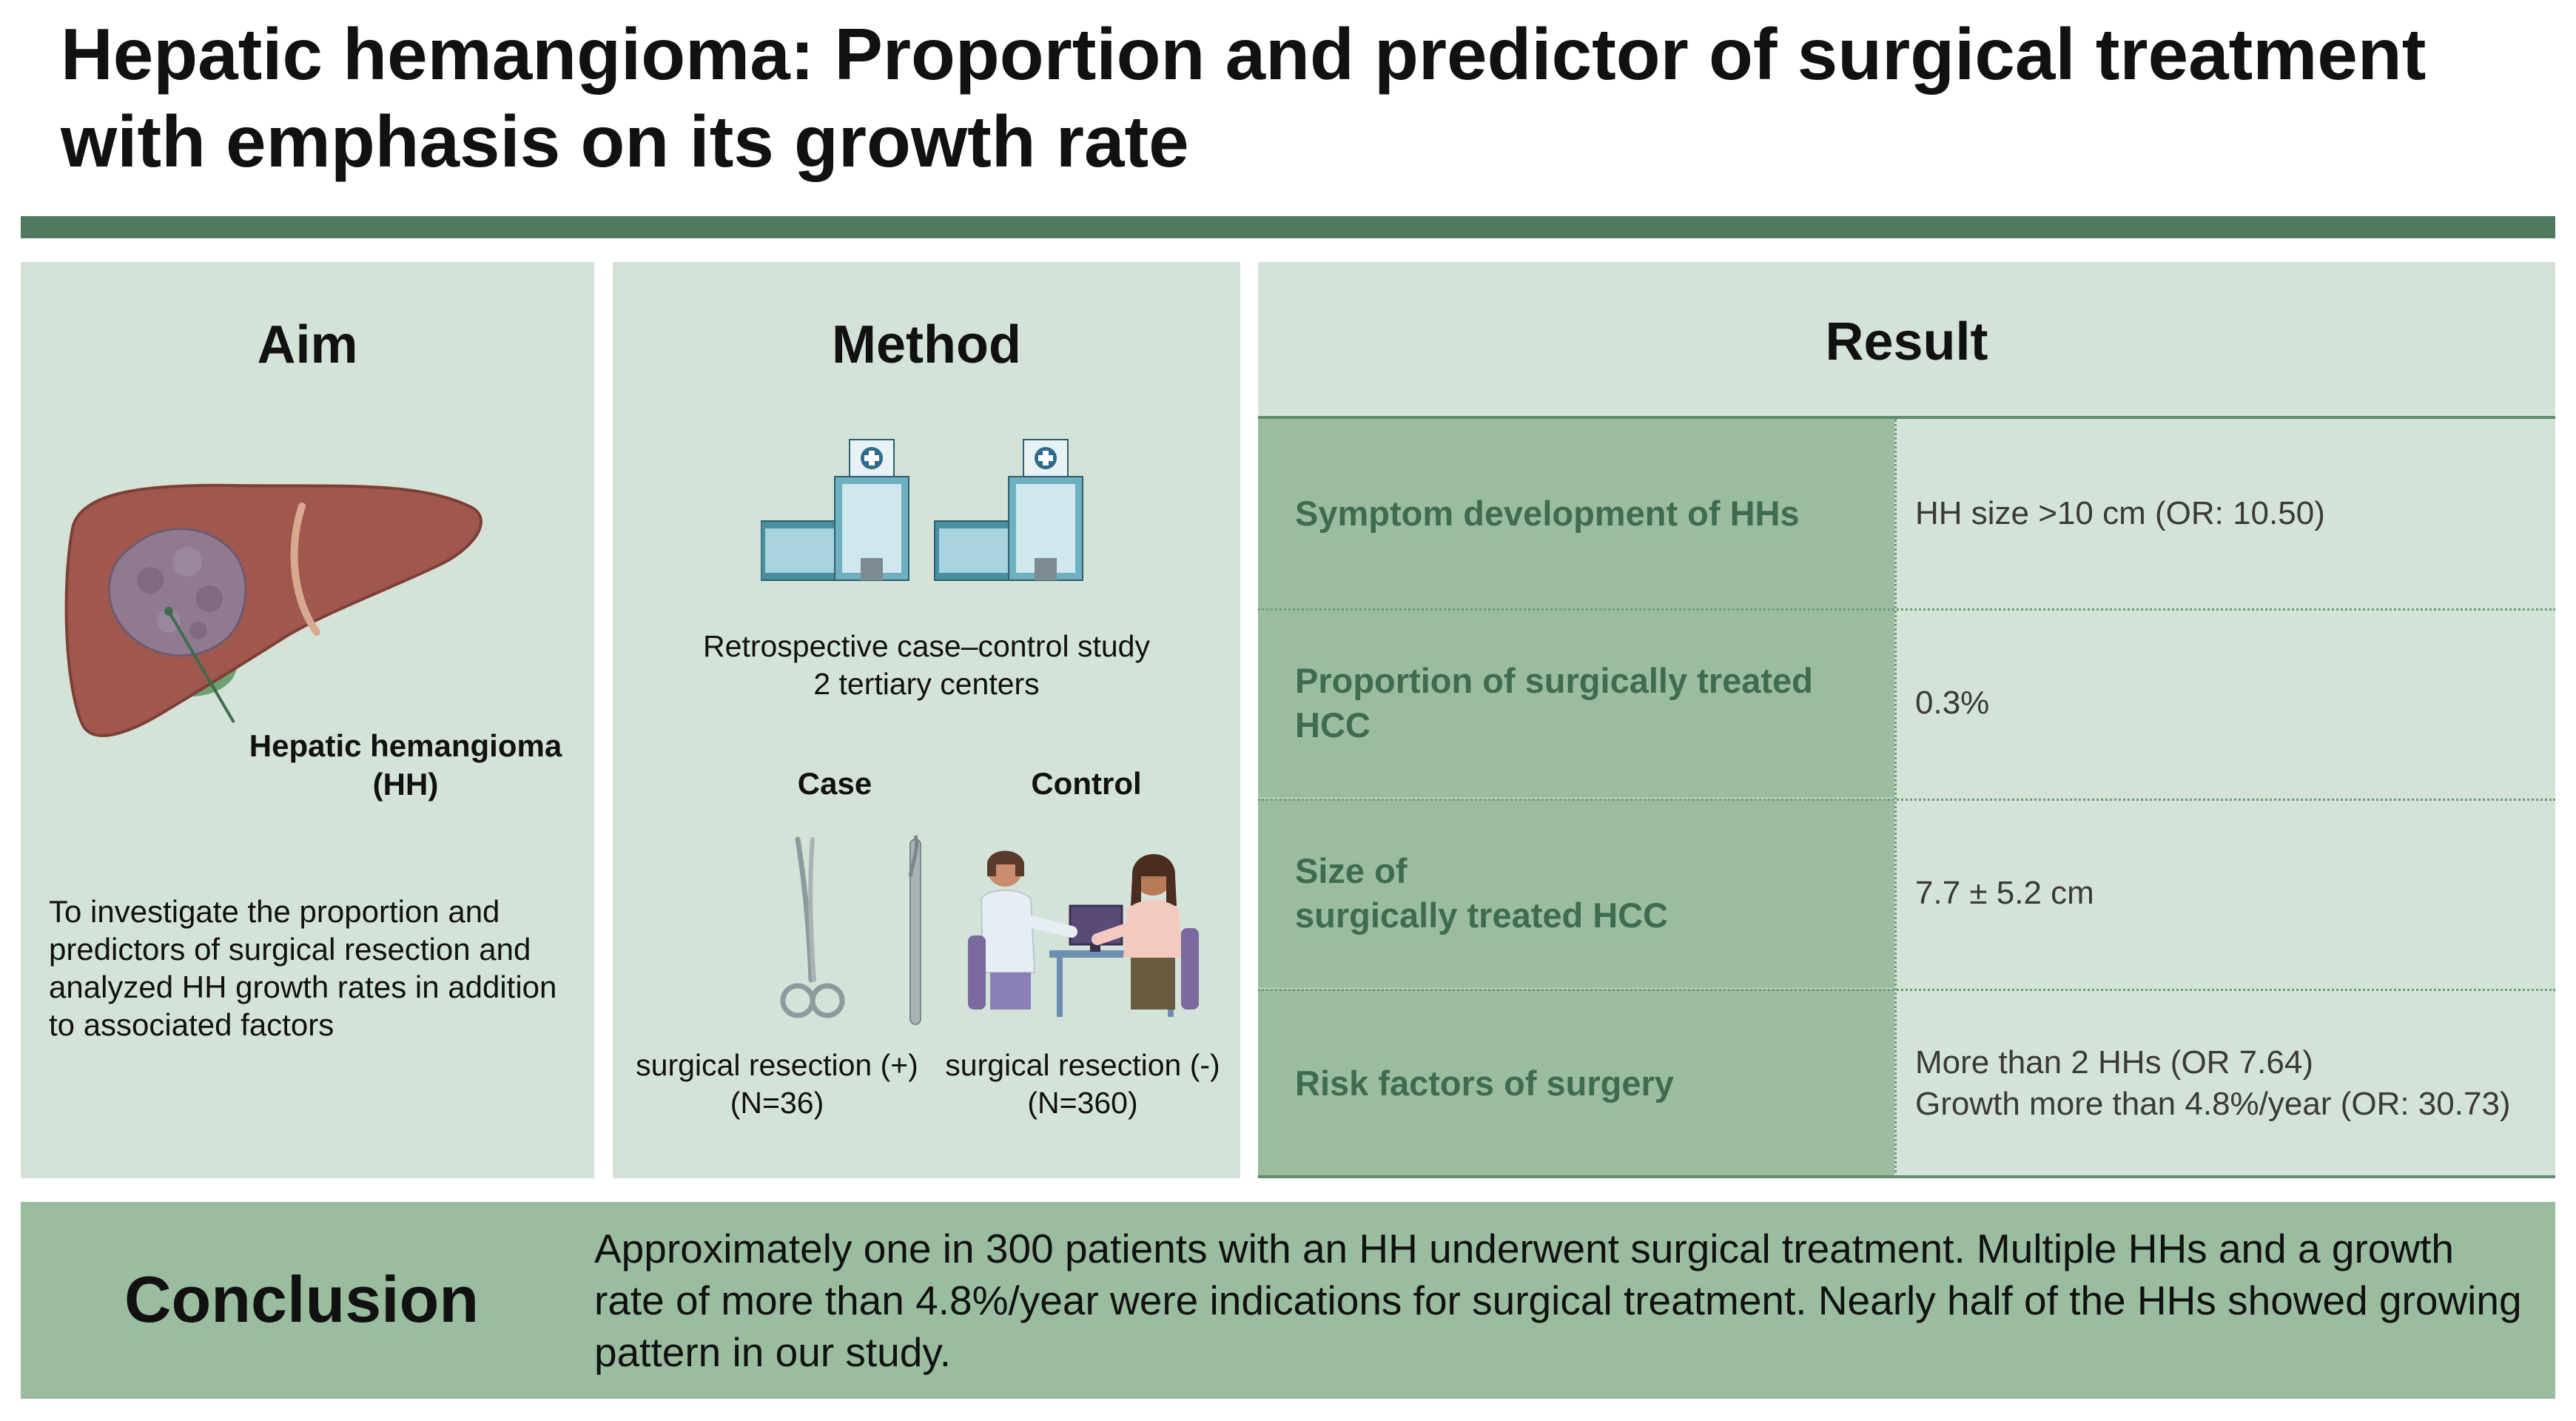 The height and width of the screenshot is (1421, 2576). What do you see at coordinates (307, 344) in the screenshot?
I see `aim-heading: Aim` at bounding box center [307, 344].